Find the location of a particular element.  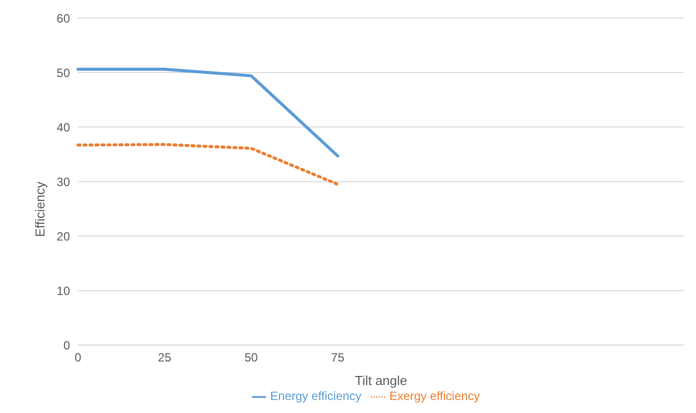

y-tick-label: 0 is located at coordinates (66, 345).